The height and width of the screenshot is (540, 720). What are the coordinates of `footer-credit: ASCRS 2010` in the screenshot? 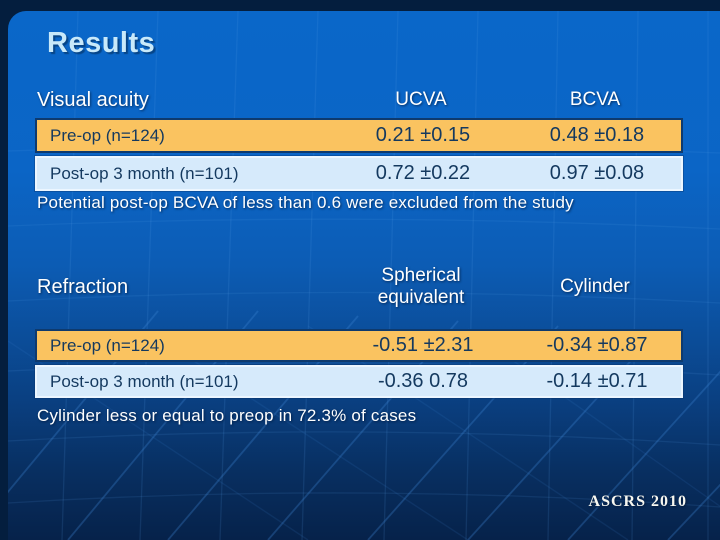 It's located at (637, 501).